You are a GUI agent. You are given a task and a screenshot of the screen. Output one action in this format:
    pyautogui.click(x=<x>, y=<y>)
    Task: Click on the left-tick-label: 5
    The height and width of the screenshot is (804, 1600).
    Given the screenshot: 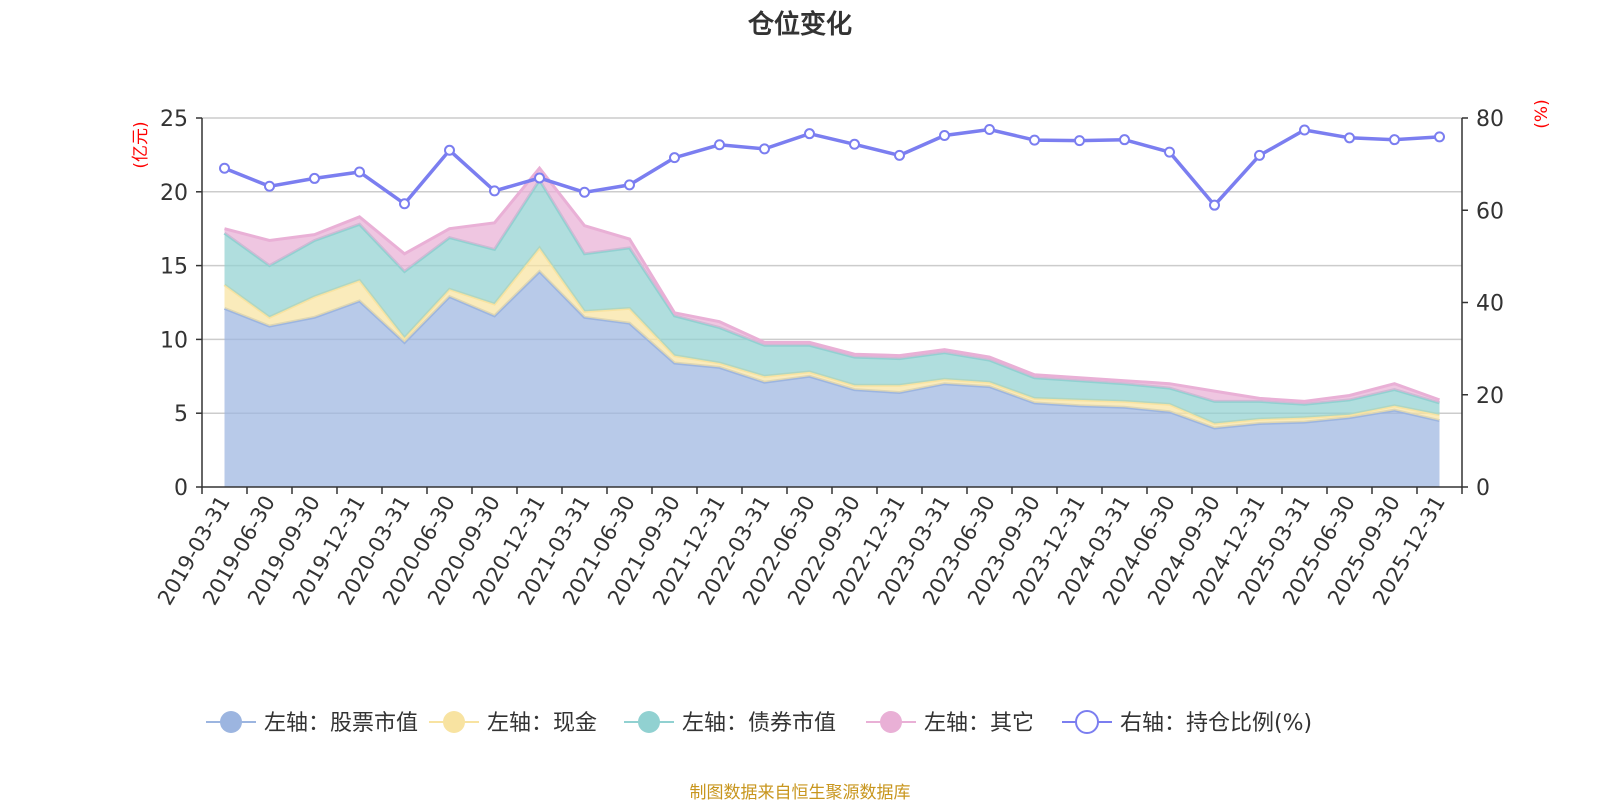 What is the action you would take?
    pyautogui.click(x=181, y=414)
    